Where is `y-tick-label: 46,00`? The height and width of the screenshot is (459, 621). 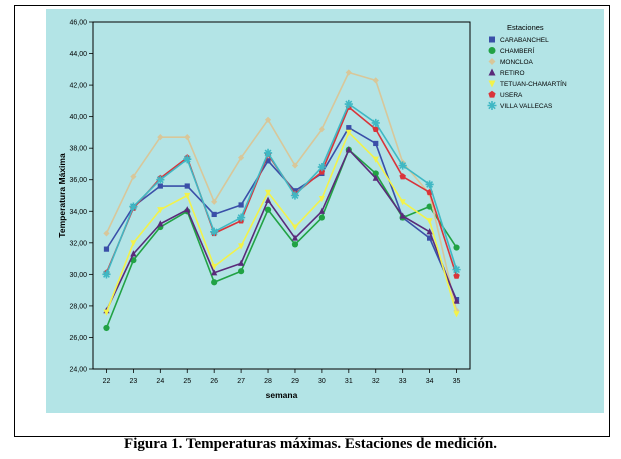 y-tick-label: 46,00 is located at coordinates (78, 23).